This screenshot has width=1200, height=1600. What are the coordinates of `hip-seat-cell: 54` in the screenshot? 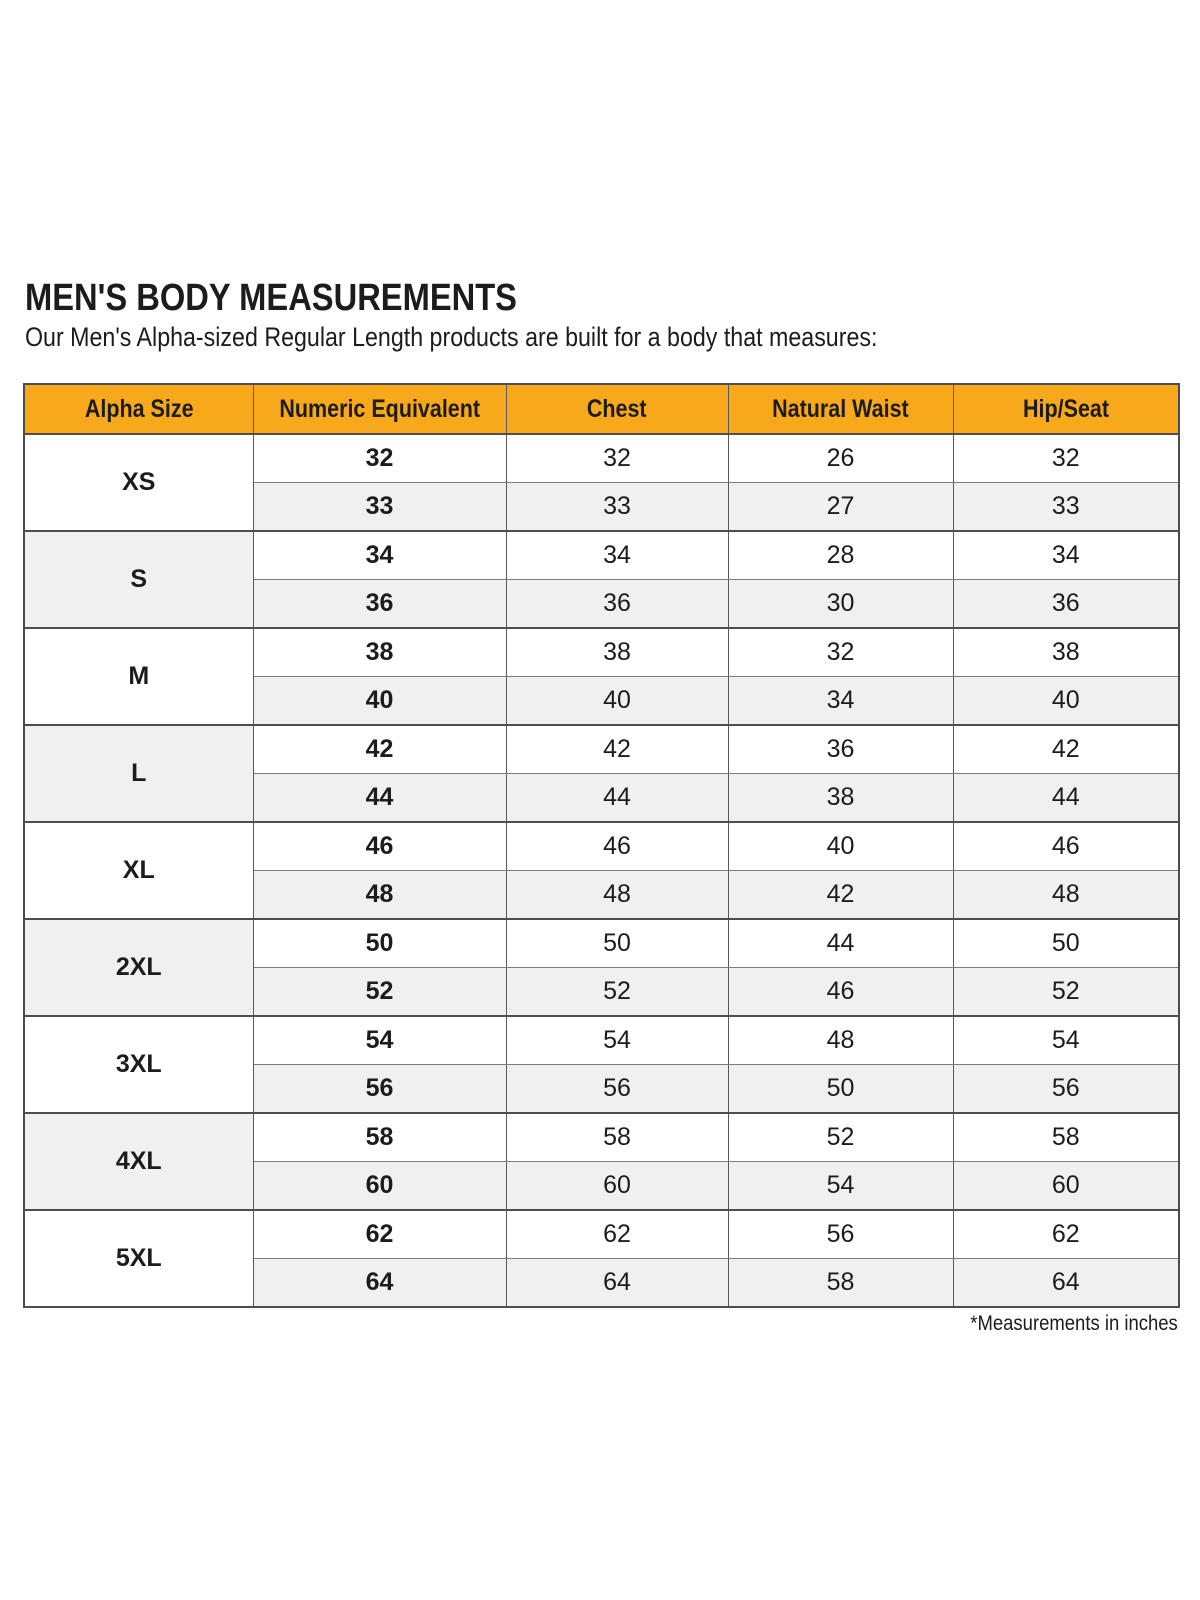 It's located at (1066, 1040).